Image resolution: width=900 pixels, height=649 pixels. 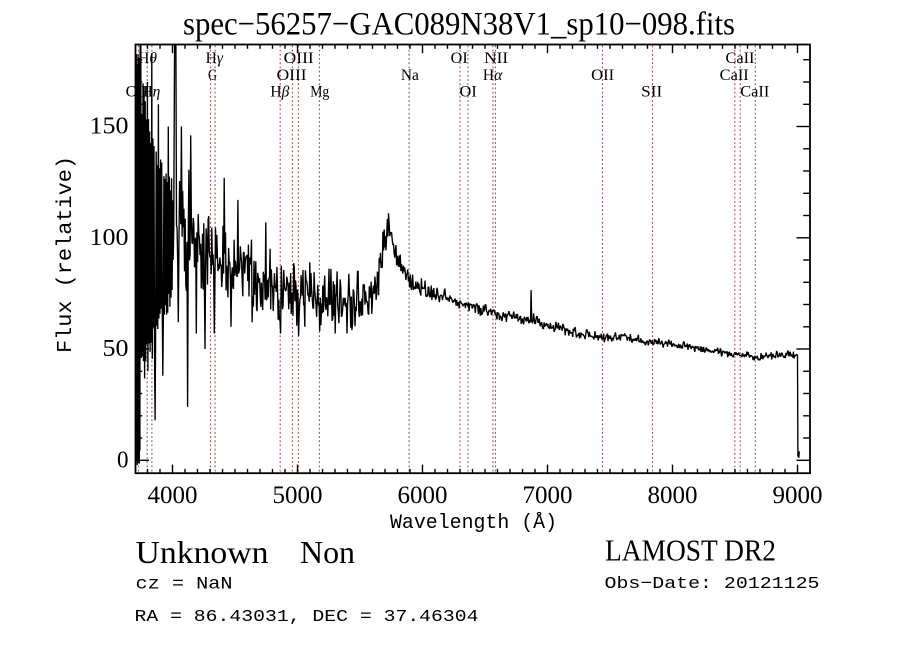 What do you see at coordinates (215, 58) in the screenshot?
I see `svg-text: Hγ` at bounding box center [215, 58].